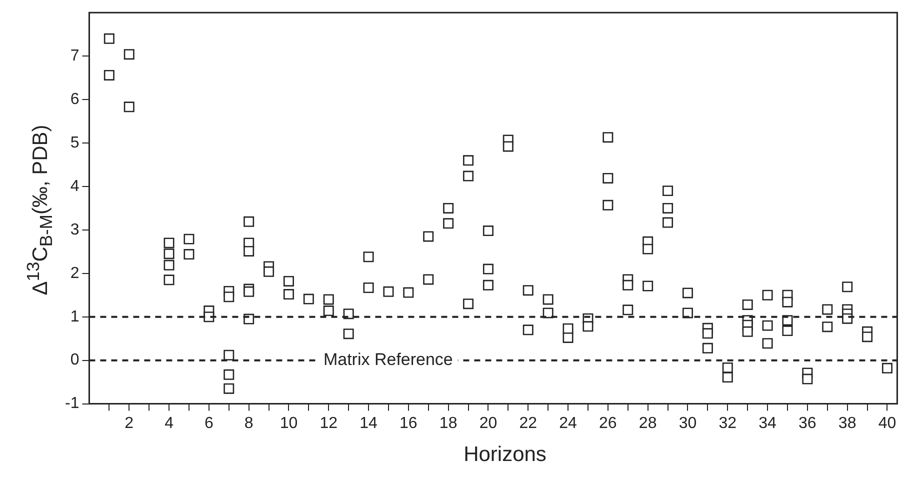 The image size is (905, 496). What do you see at coordinates (75, 143) in the screenshot?
I see `y-tick-label: 5` at bounding box center [75, 143].